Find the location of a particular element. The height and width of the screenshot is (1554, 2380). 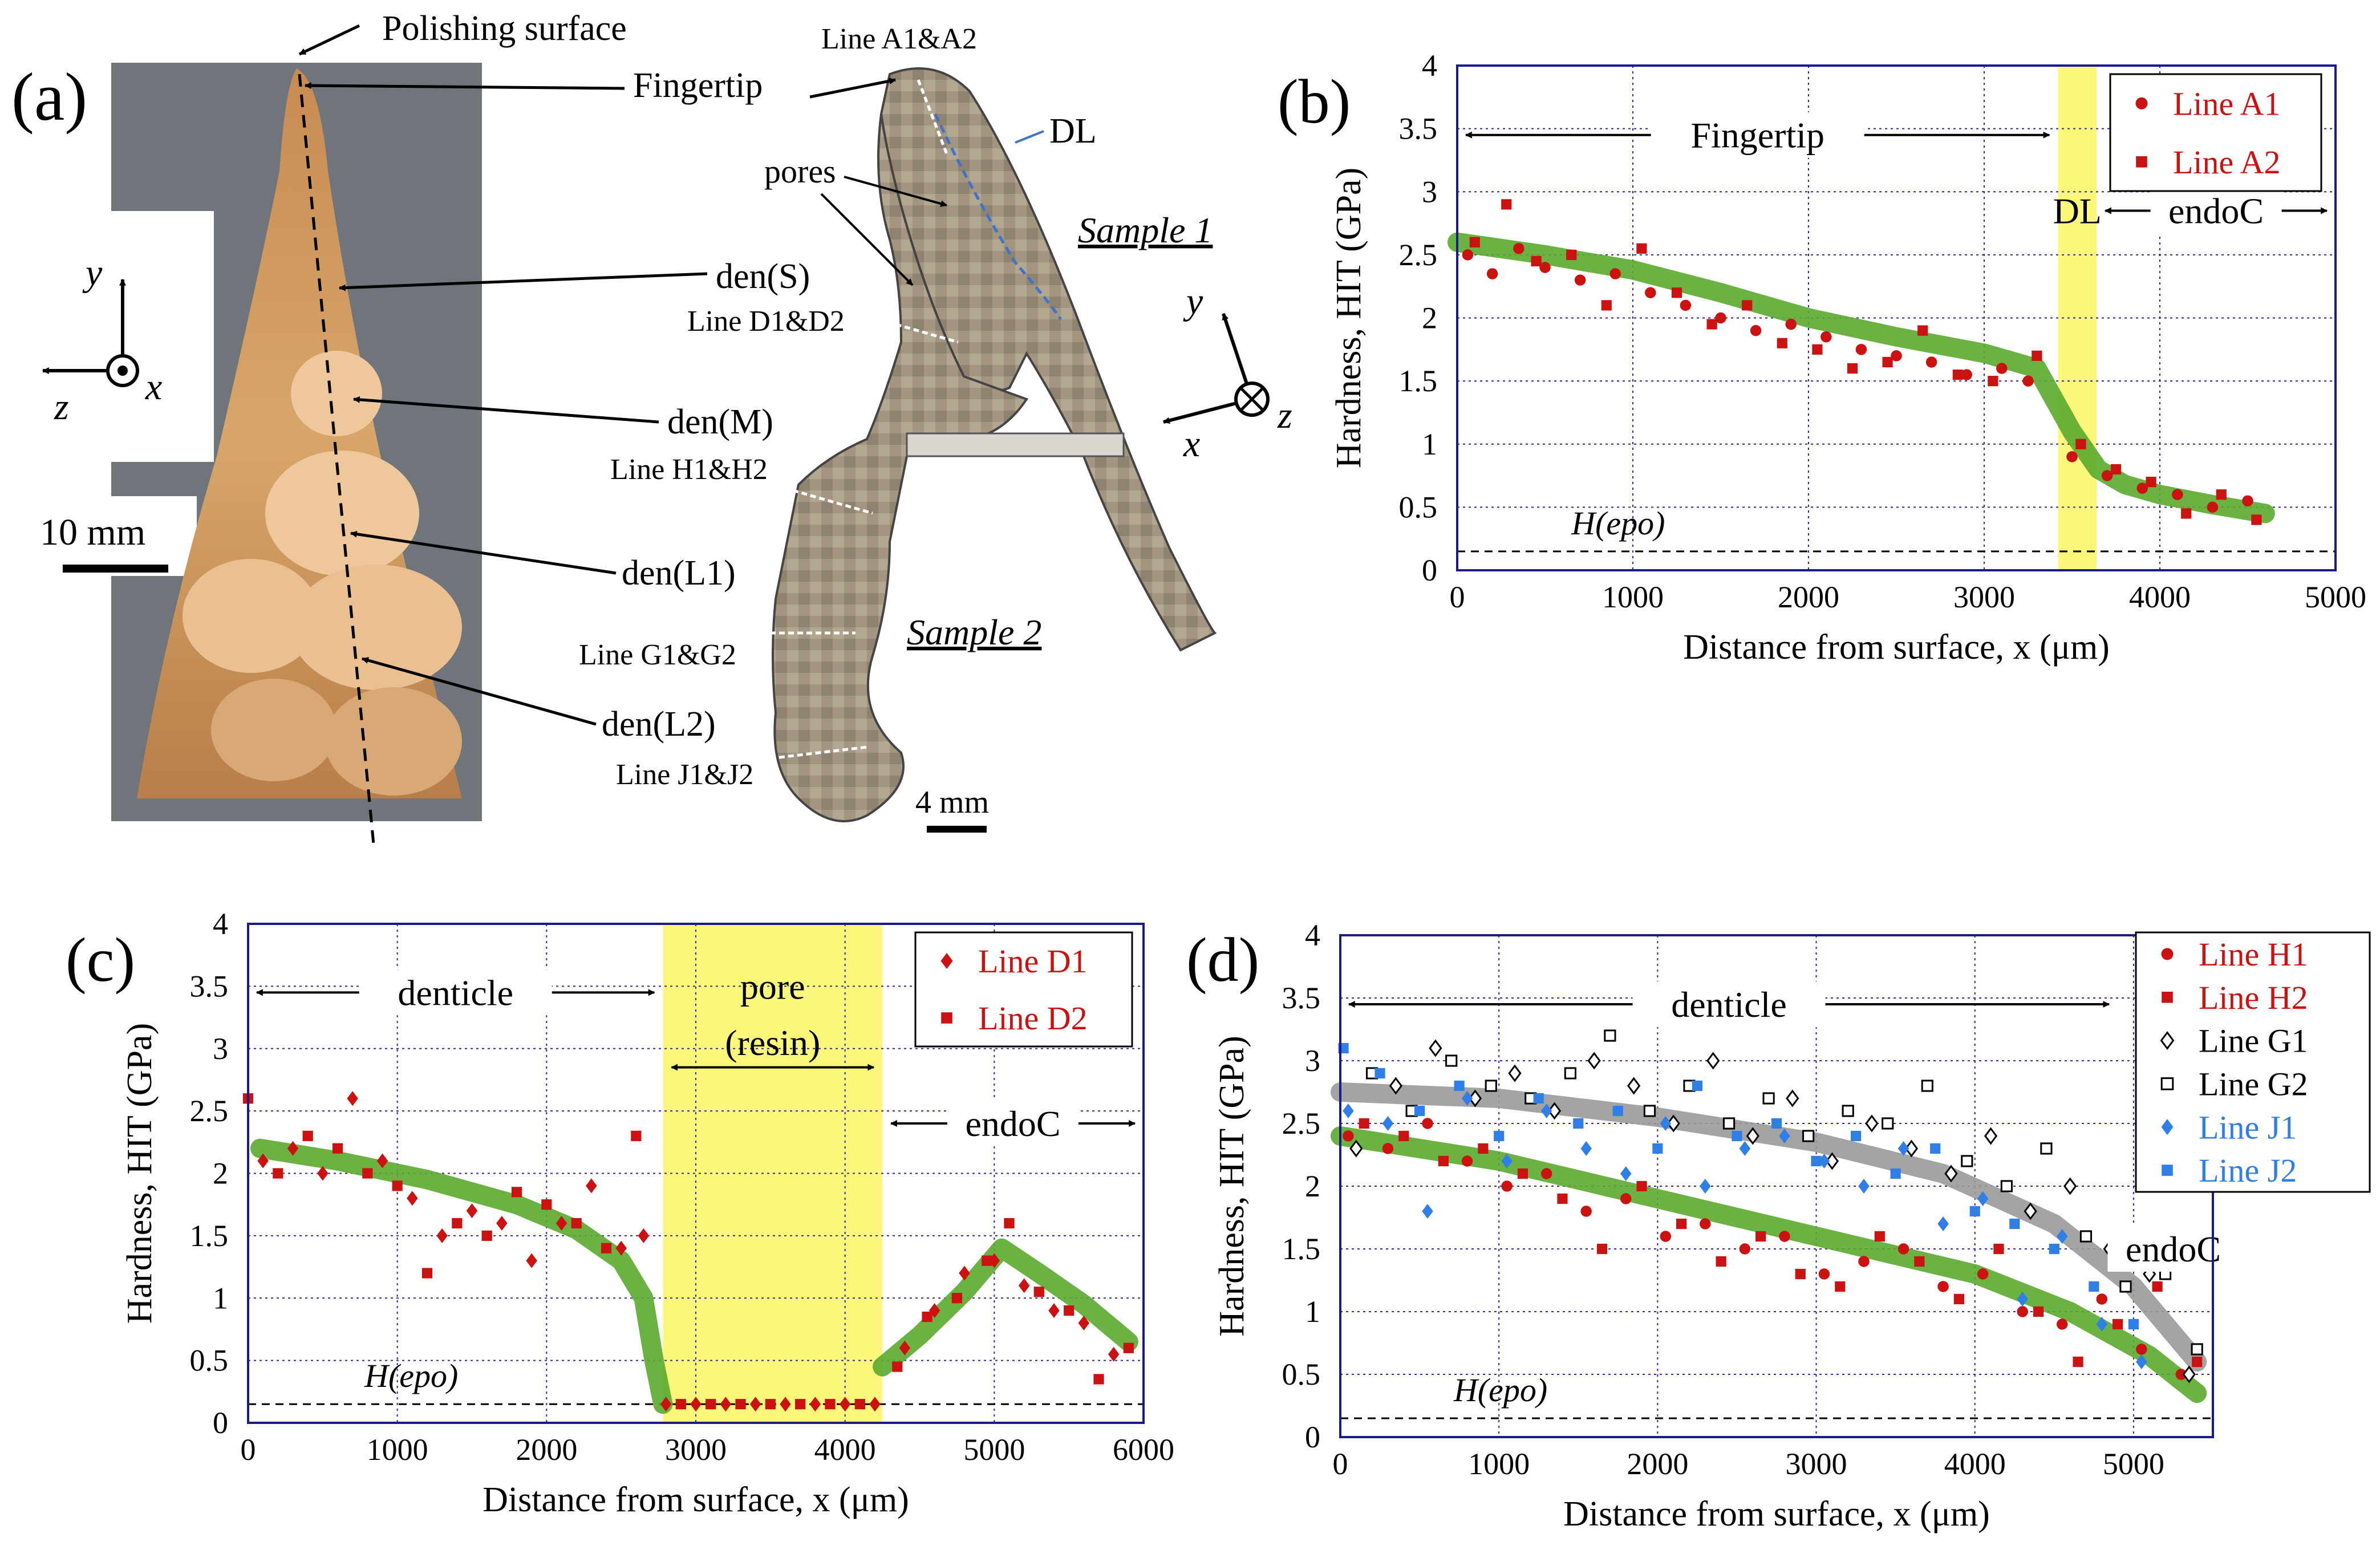

label-line-j: Line J1&J2 is located at coordinates (684, 774).